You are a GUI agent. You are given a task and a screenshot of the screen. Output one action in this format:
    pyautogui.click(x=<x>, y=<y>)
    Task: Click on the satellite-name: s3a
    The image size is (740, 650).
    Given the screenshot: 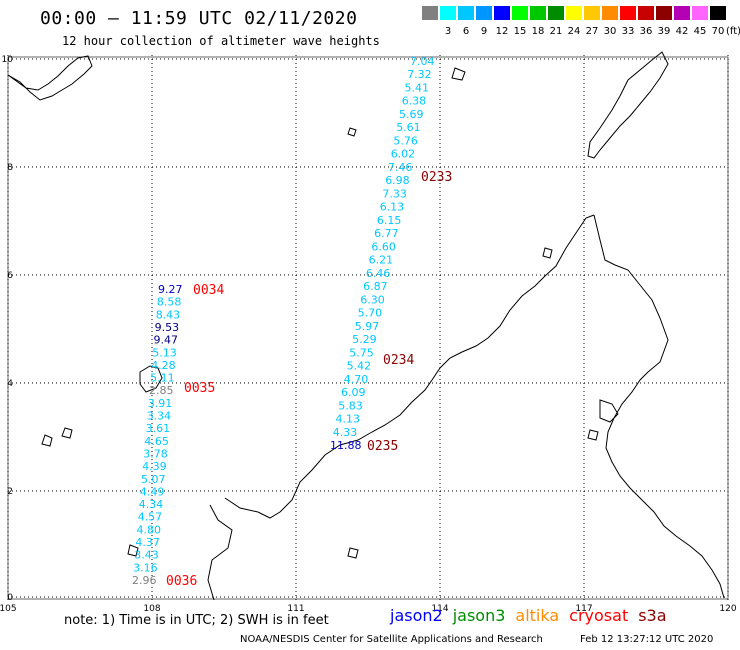 What is the action you would take?
    pyautogui.click(x=652, y=615)
    